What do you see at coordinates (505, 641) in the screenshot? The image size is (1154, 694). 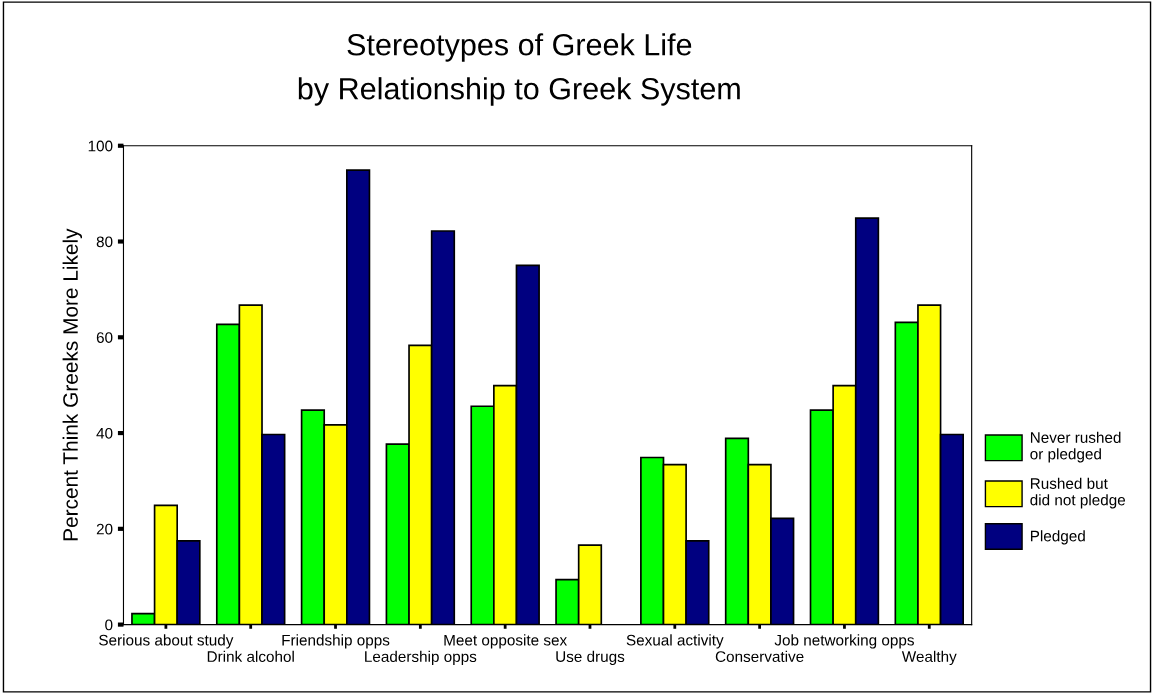 I see `x-tick-label: Meet opposite sex` at bounding box center [505, 641].